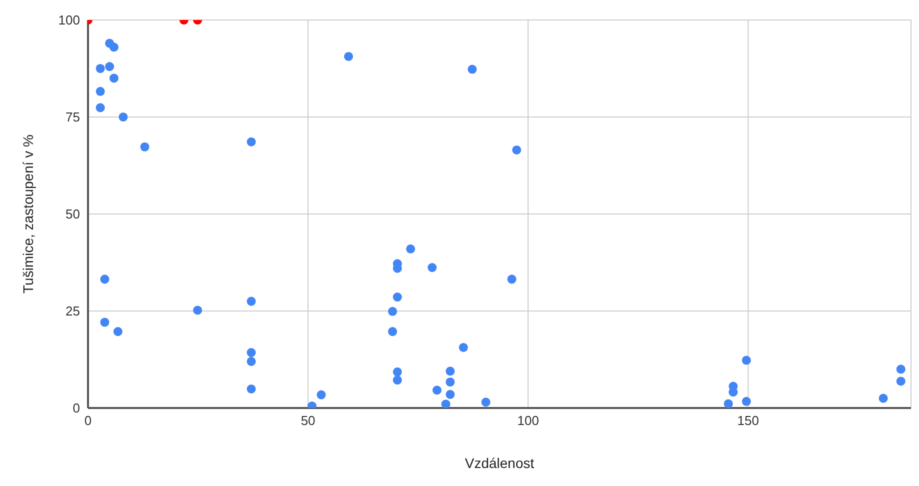 The height and width of the screenshot is (486, 919). I want to click on y-tick-label: 25, so click(73, 311).